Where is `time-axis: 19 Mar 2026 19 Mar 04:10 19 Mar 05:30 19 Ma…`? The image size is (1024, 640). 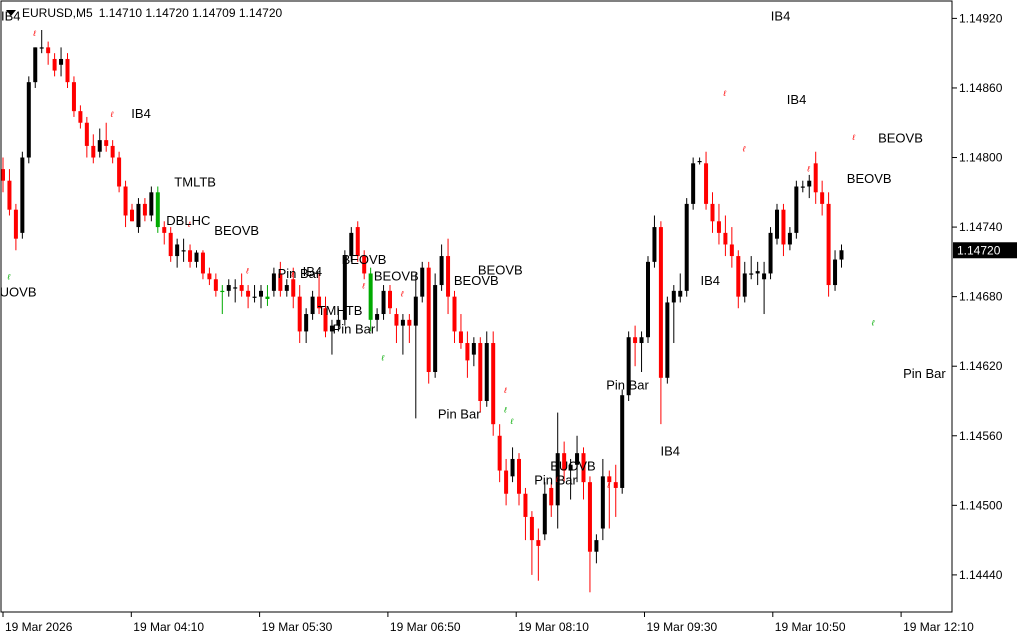 time-axis: 19 Mar 2026 19 Mar 04:10 19 Mar 05:30 19 Ma… is located at coordinates (488, 623).